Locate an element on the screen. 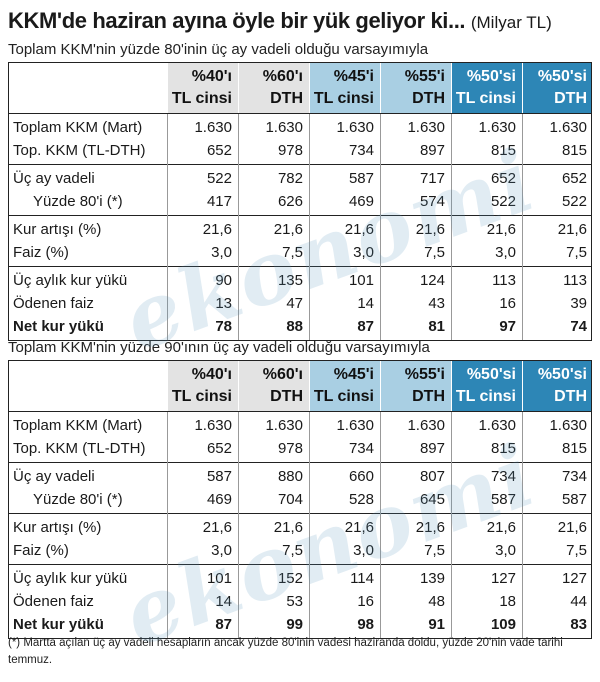 The height and width of the screenshot is (682, 600). table-cell: 44 is located at coordinates (578, 601).